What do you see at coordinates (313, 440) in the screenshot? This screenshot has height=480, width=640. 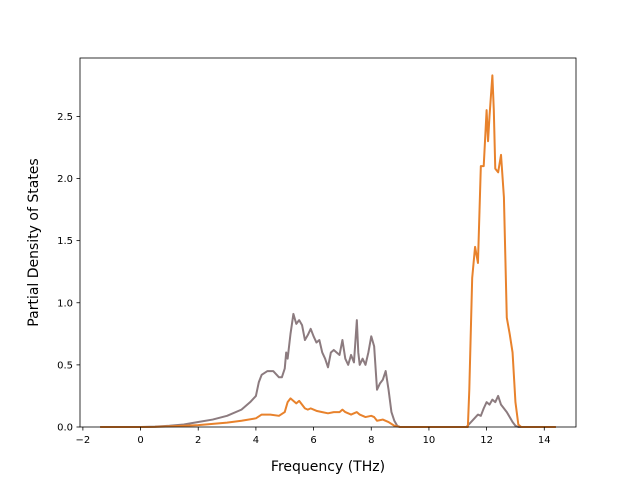 I see `x-tick-label: 6` at bounding box center [313, 440].